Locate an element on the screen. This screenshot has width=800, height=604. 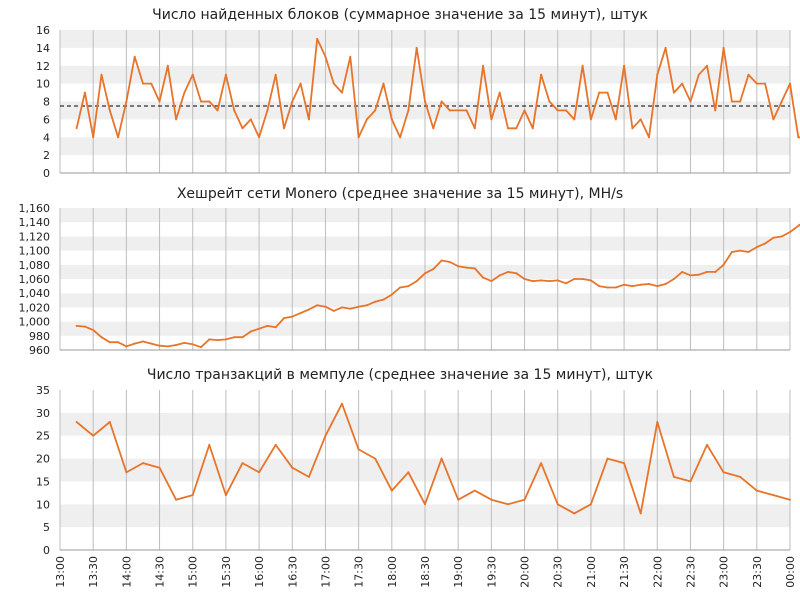
y-tick-label: 960 is located at coordinates (39, 350).